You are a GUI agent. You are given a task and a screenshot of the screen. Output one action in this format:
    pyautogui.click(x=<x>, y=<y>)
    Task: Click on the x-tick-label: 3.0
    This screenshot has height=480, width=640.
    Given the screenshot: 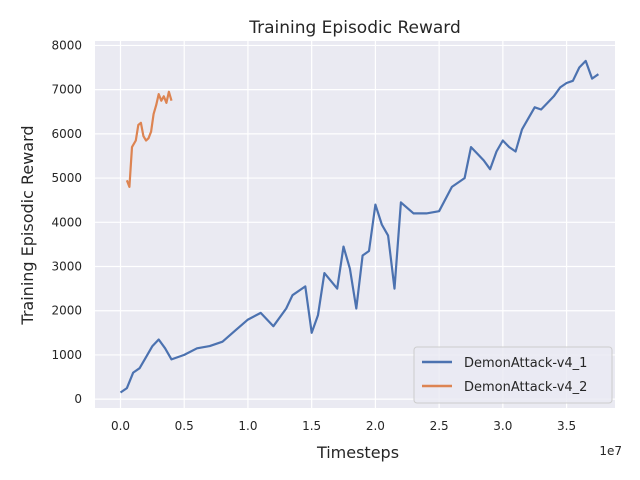 What is the action you would take?
    pyautogui.click(x=502, y=426)
    